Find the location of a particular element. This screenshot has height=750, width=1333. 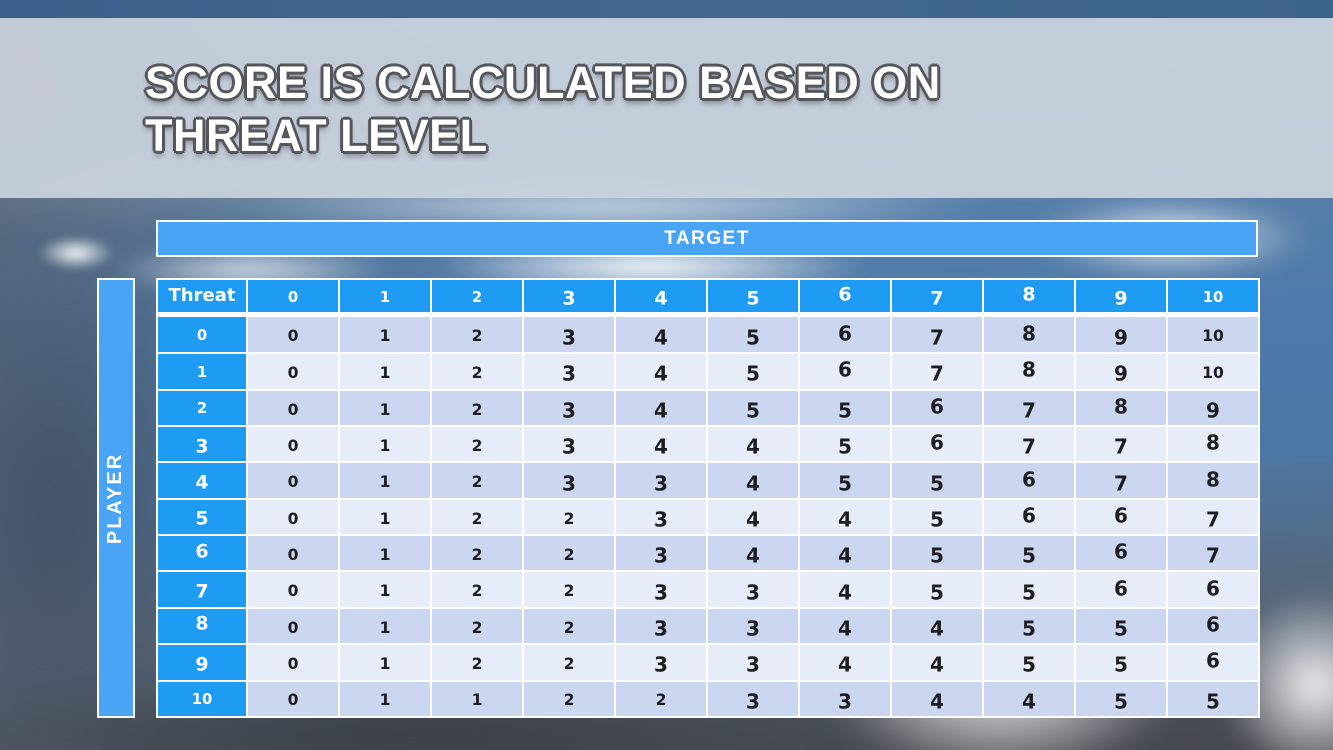

slide-title-line2: THREAT LEVEL is located at coordinates (316, 136).